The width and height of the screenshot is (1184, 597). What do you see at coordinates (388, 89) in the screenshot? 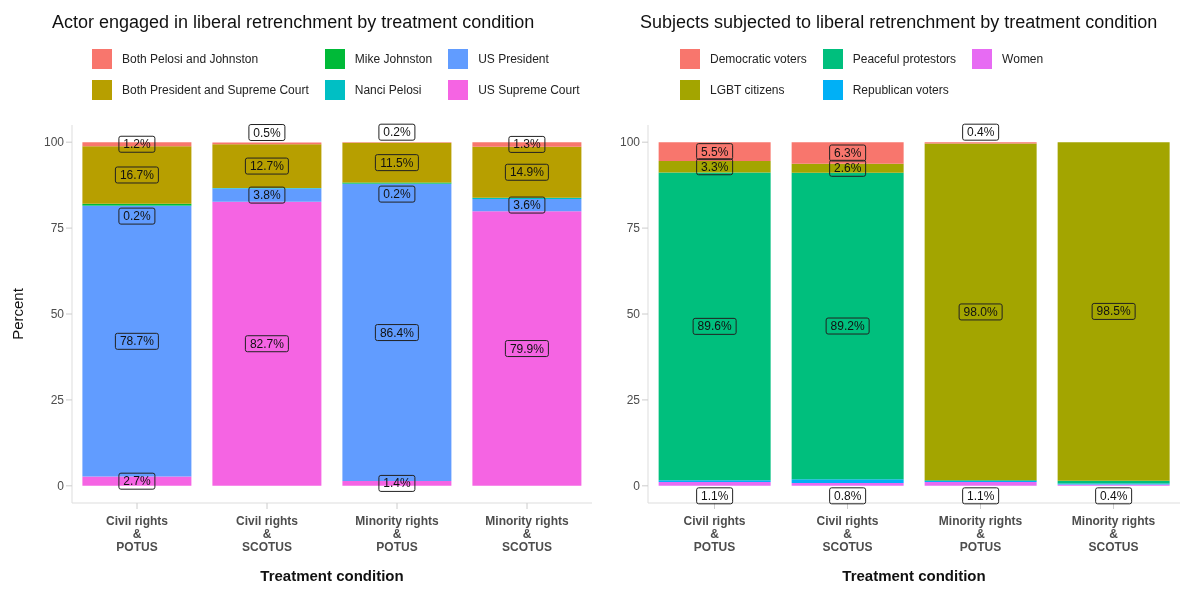
I see `legend-label: Nanci Pelosi` at bounding box center [388, 89].